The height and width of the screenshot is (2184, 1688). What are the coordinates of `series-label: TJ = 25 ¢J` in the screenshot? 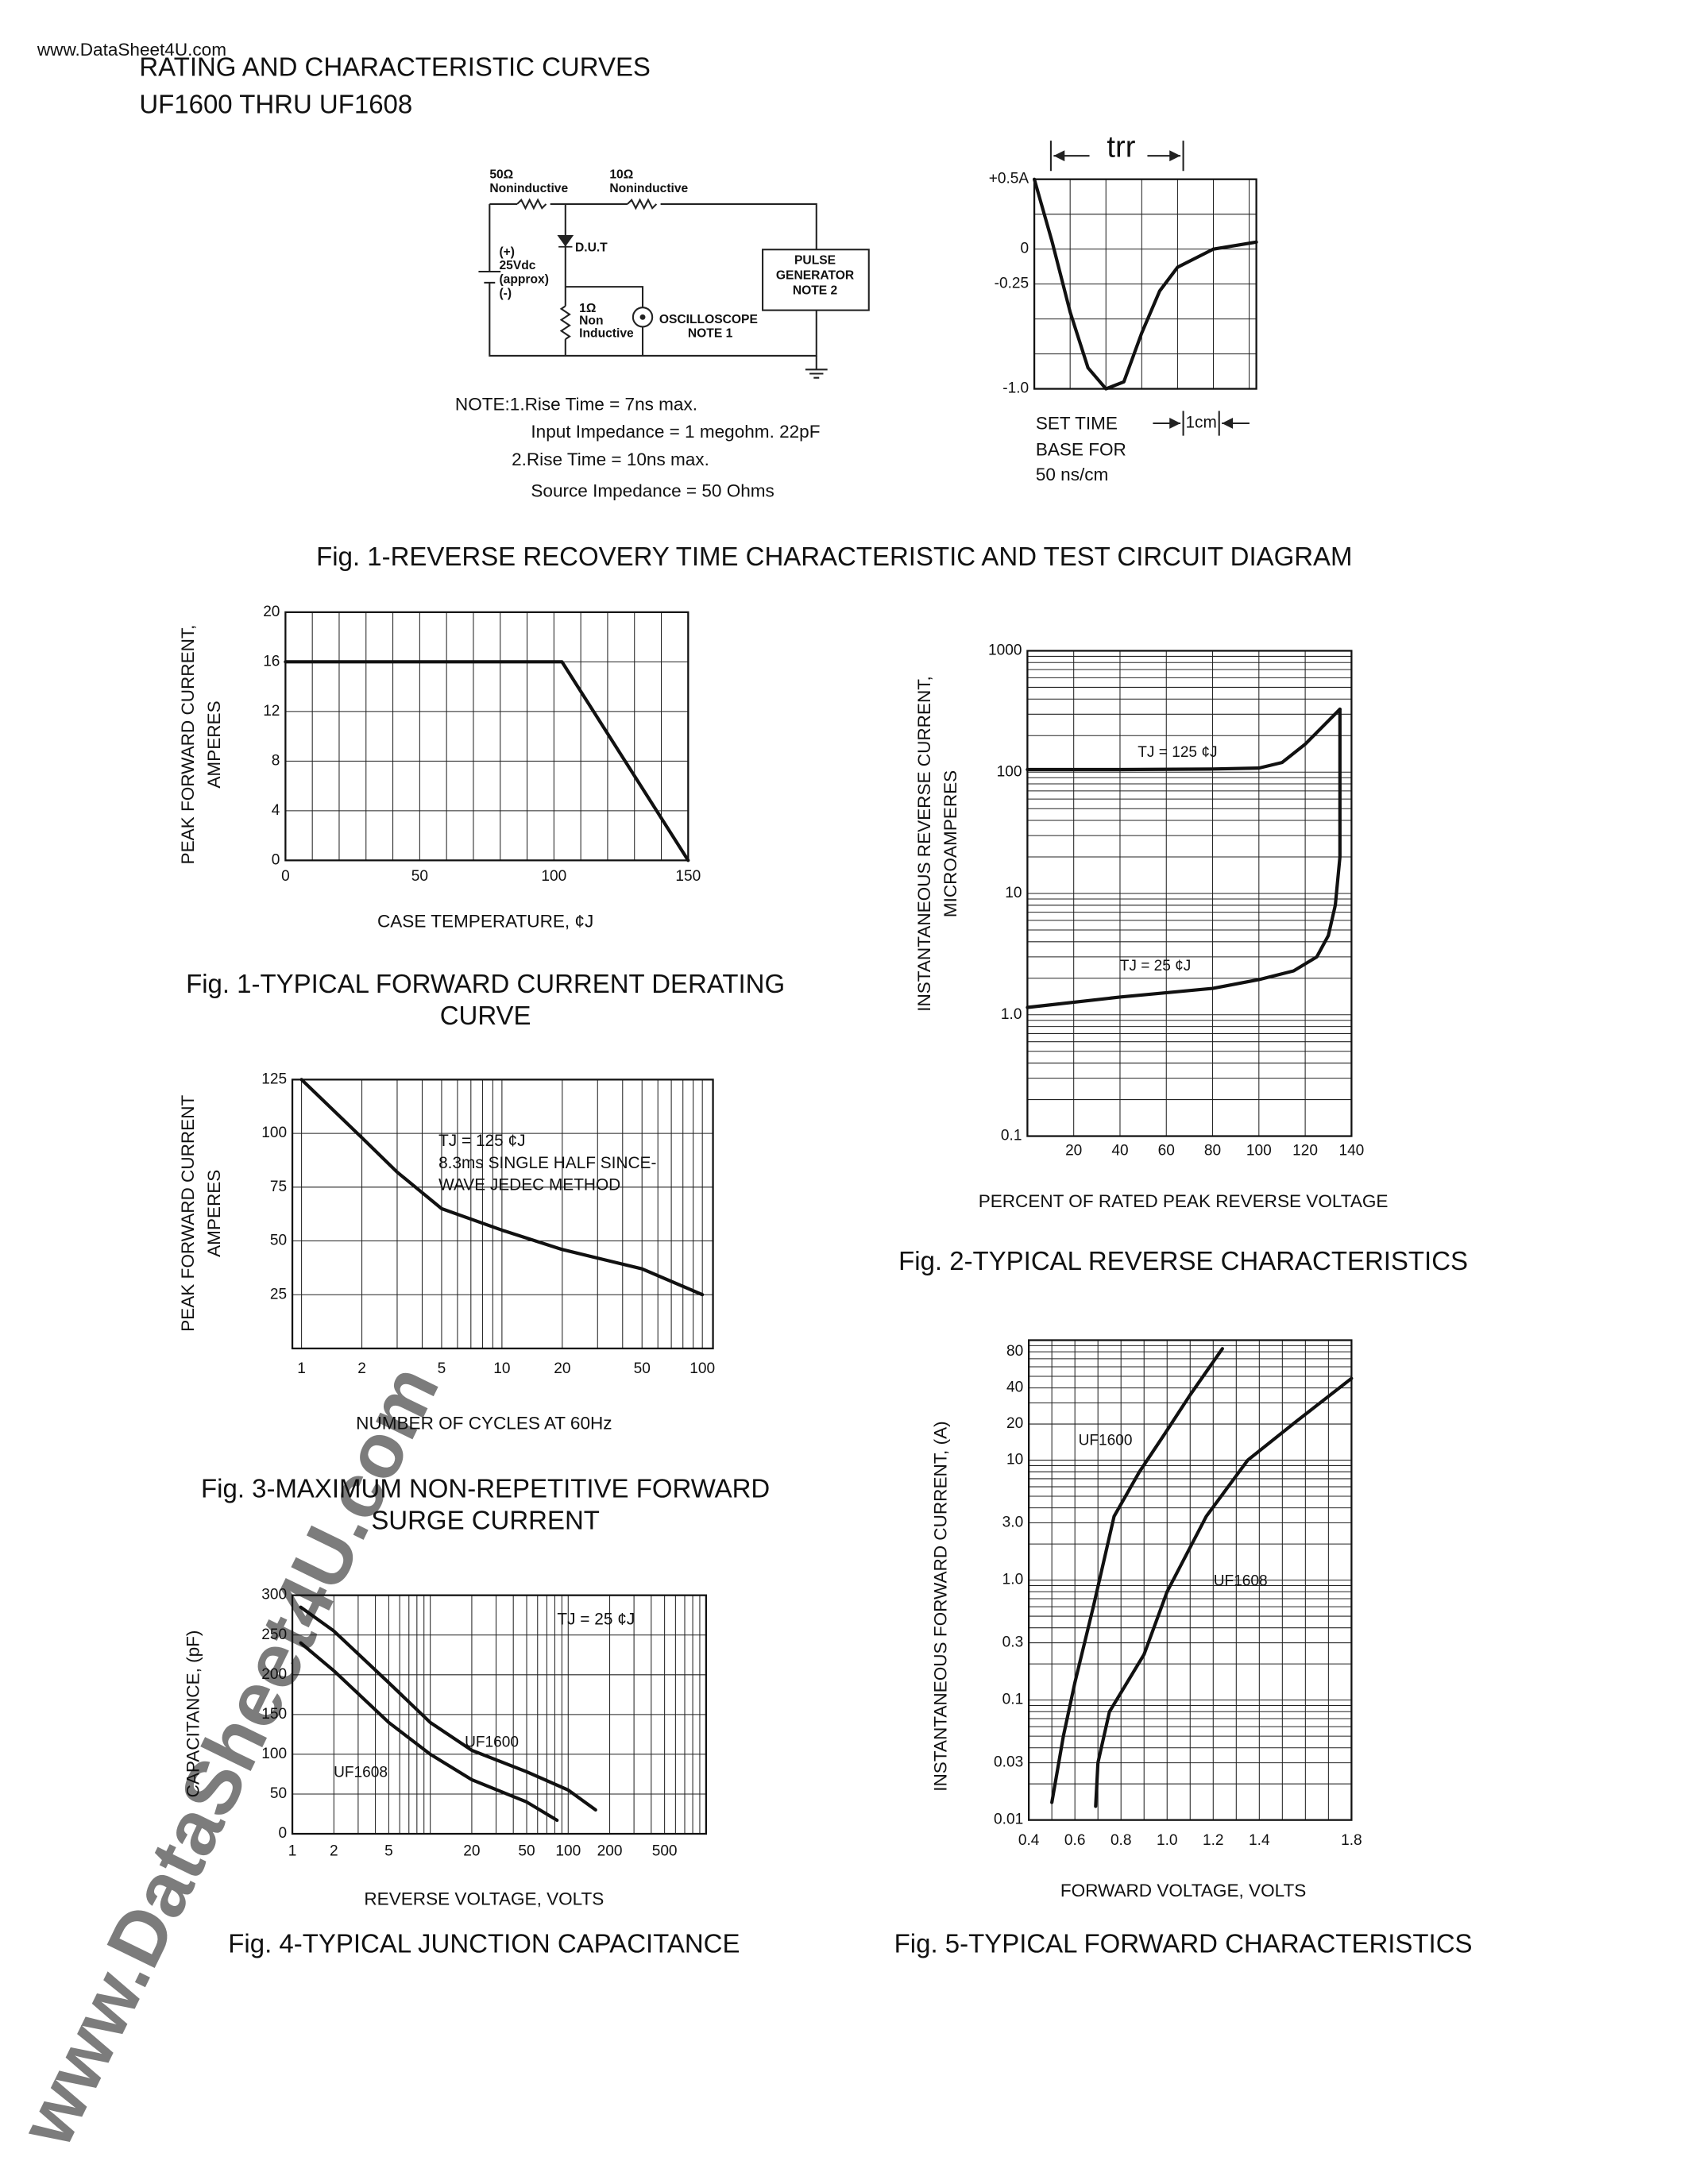 It's located at (1156, 966).